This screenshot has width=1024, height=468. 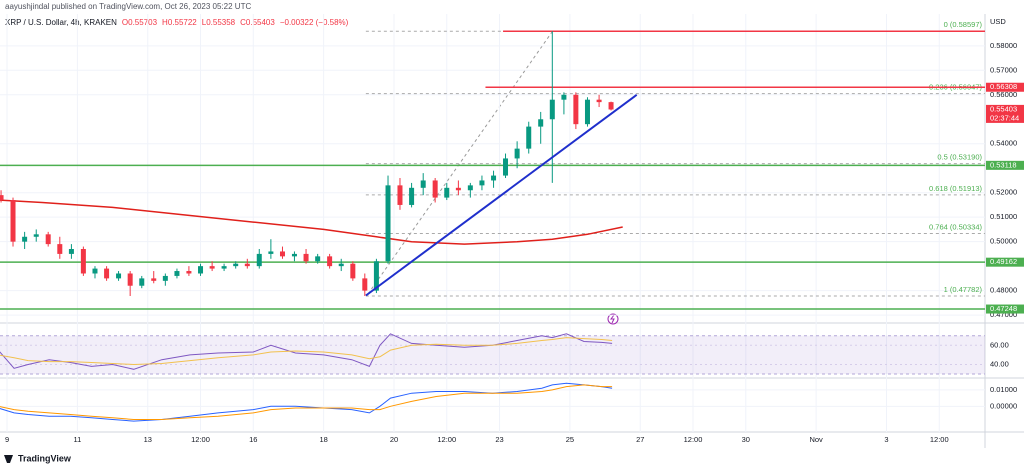 What do you see at coordinates (886, 439) in the screenshot?
I see `x-tick-label: 3` at bounding box center [886, 439].